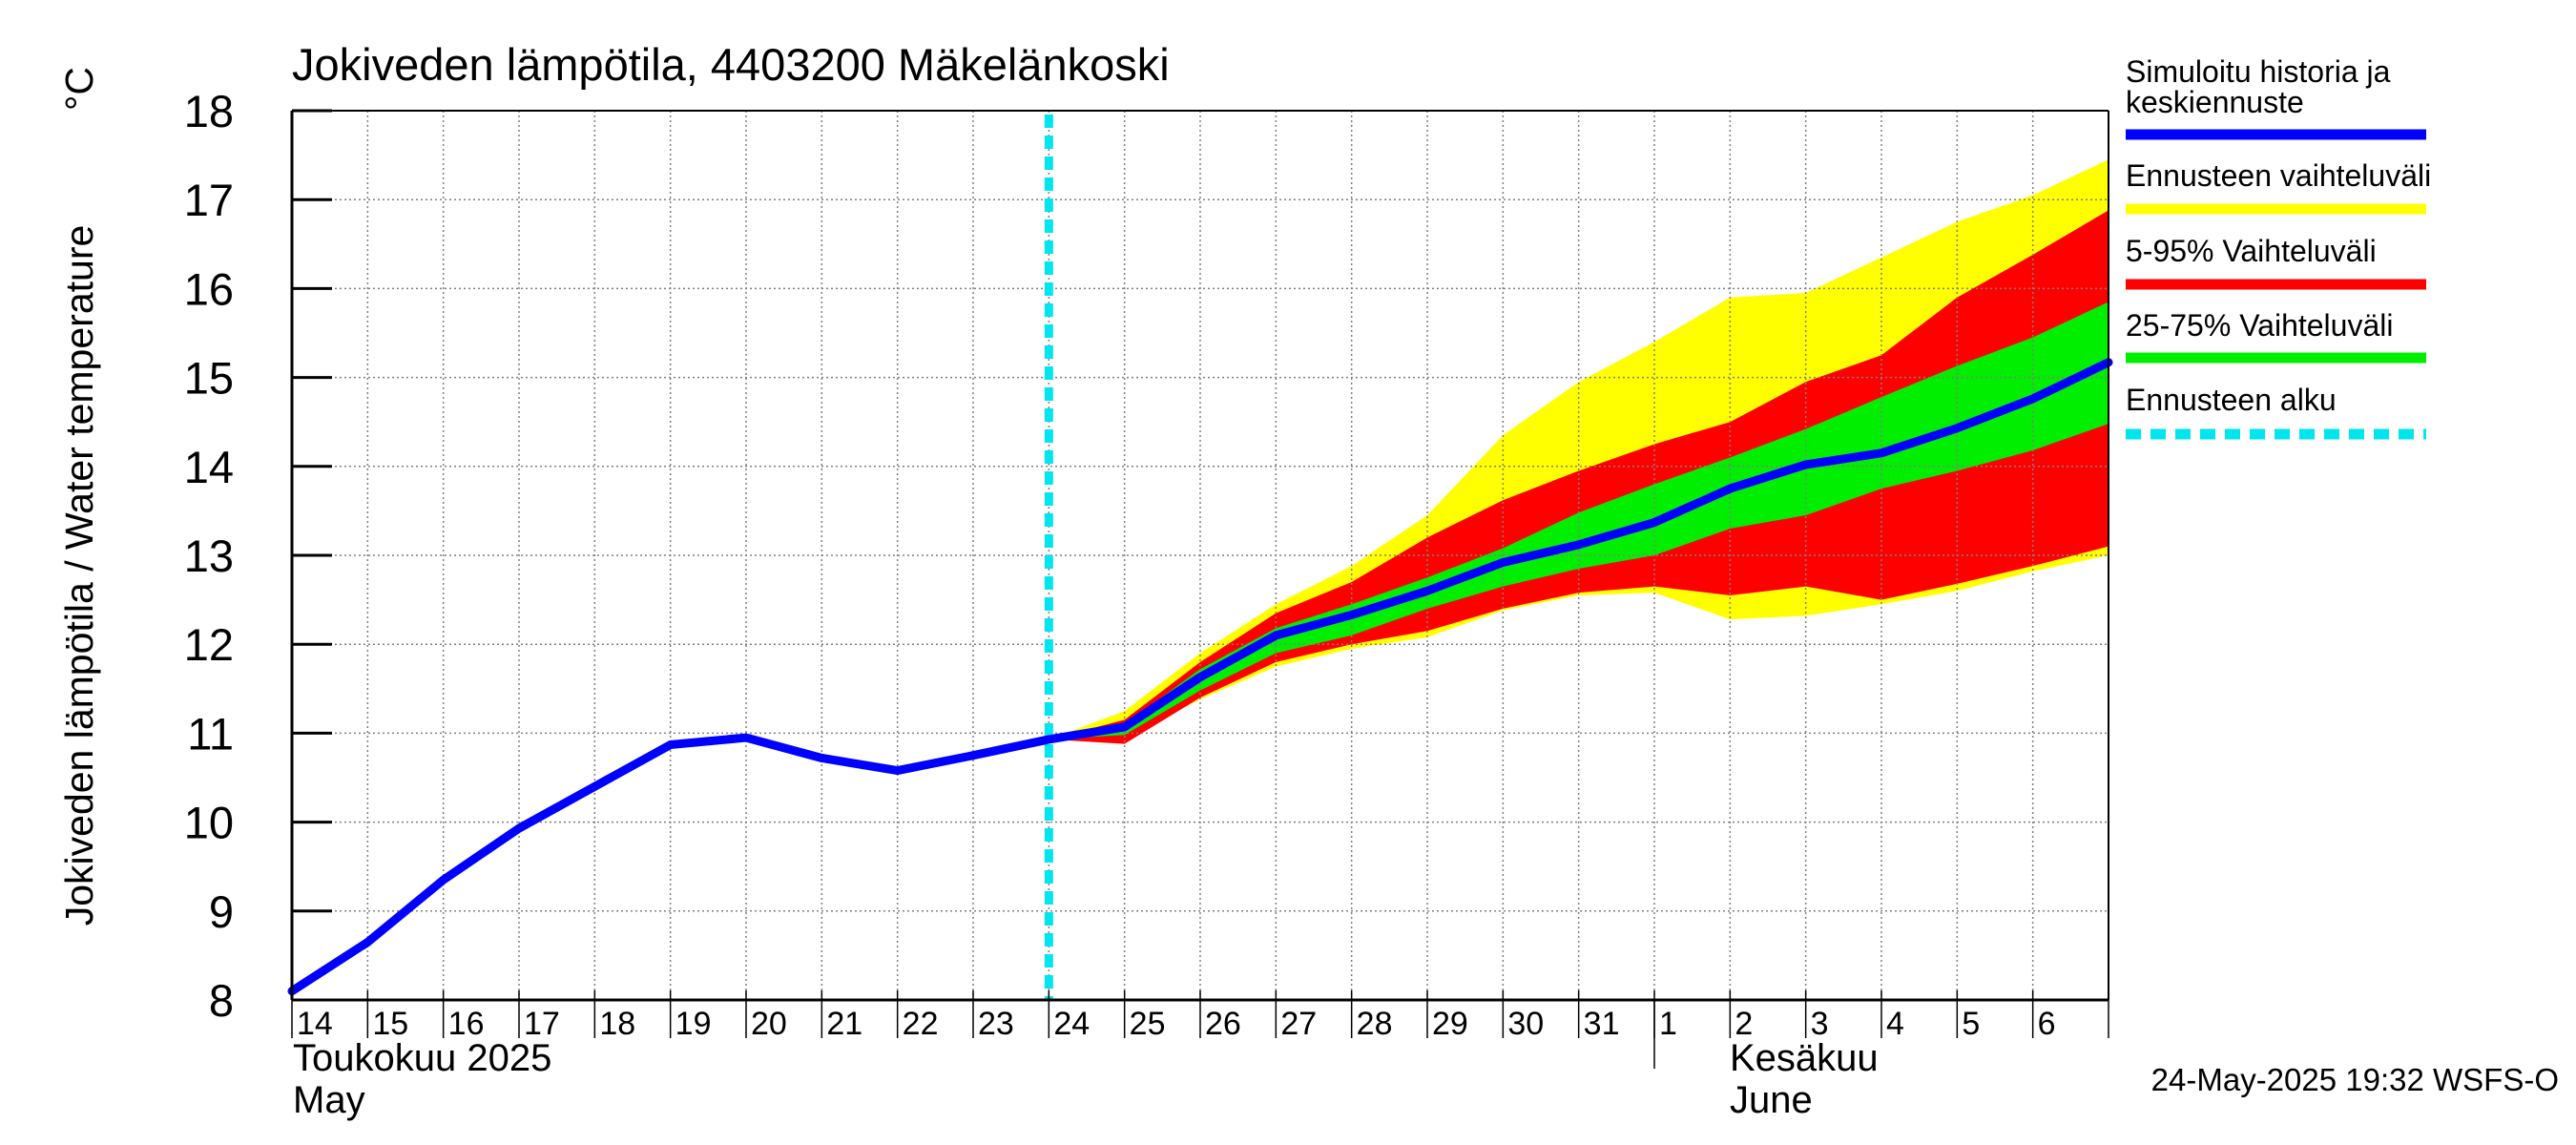 The width and height of the screenshot is (2576, 1145). I want to click on x-tick-label: 24, so click(1071, 1024).